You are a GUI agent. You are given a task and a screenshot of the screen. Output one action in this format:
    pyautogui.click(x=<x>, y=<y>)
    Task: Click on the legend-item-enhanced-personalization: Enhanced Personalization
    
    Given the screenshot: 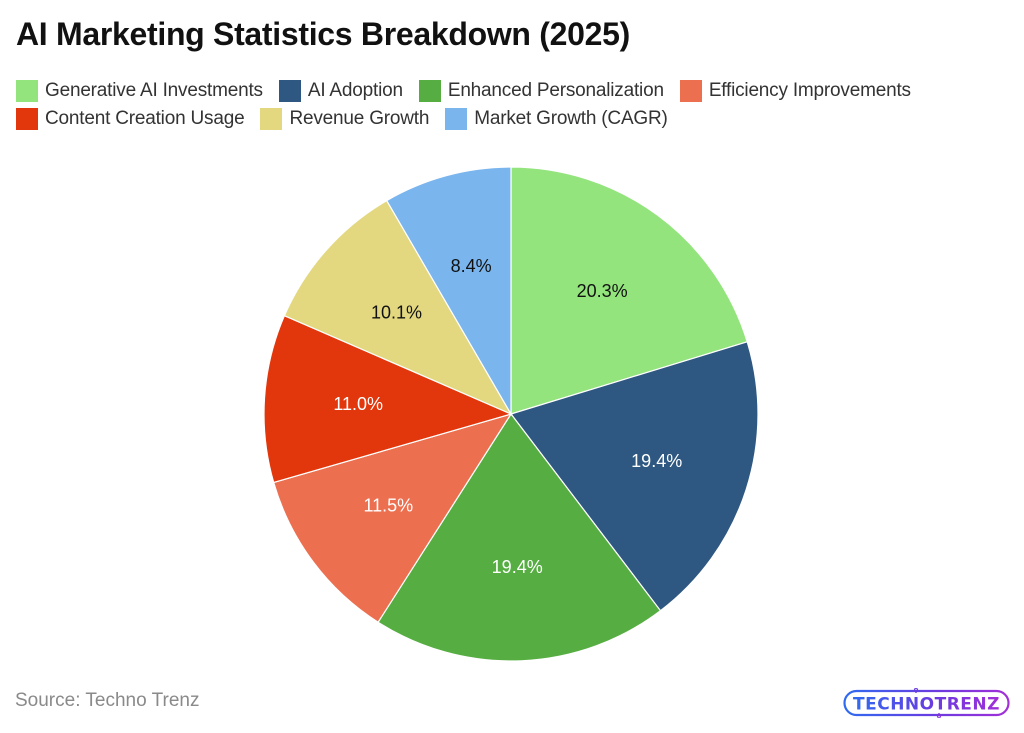 What is the action you would take?
    pyautogui.click(x=541, y=91)
    